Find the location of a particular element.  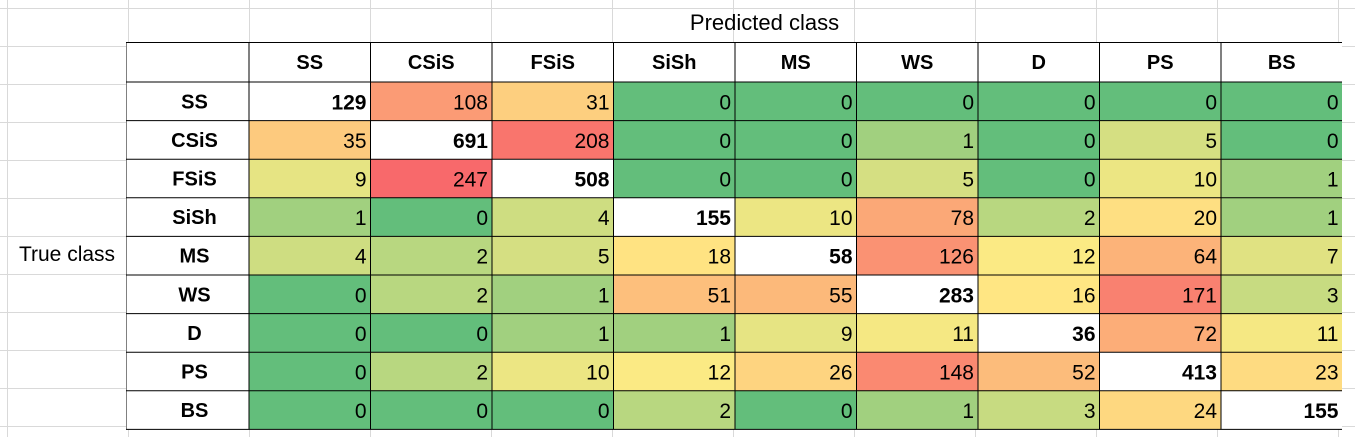

col-label-bs: BS is located at coordinates (1282, 63).